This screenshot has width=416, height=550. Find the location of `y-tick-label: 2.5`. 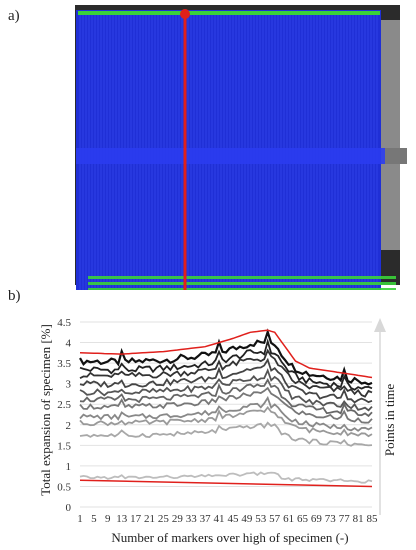

y-tick-label: 2.5 is located at coordinates (64, 405).